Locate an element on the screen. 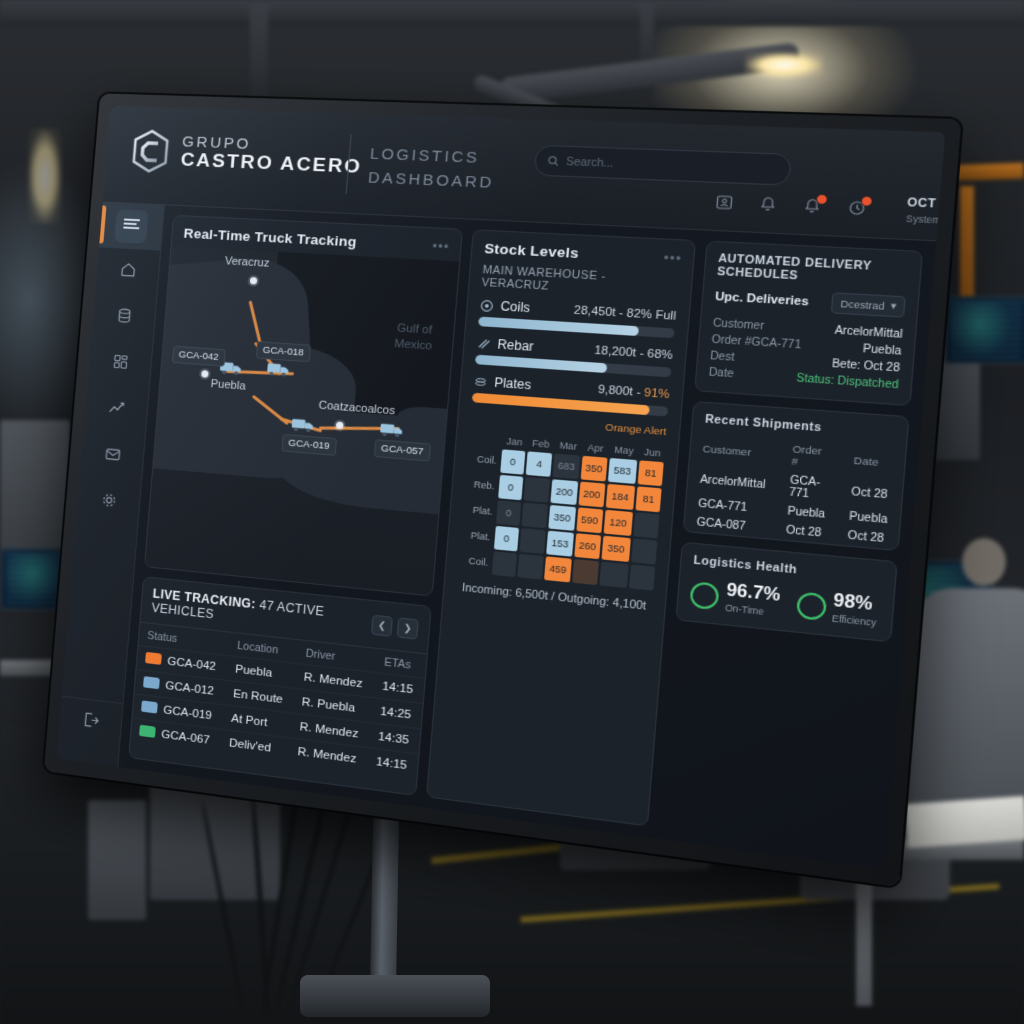  map-canvas: Gulf of Mexico Veracruz is located at coordinates (302, 421).